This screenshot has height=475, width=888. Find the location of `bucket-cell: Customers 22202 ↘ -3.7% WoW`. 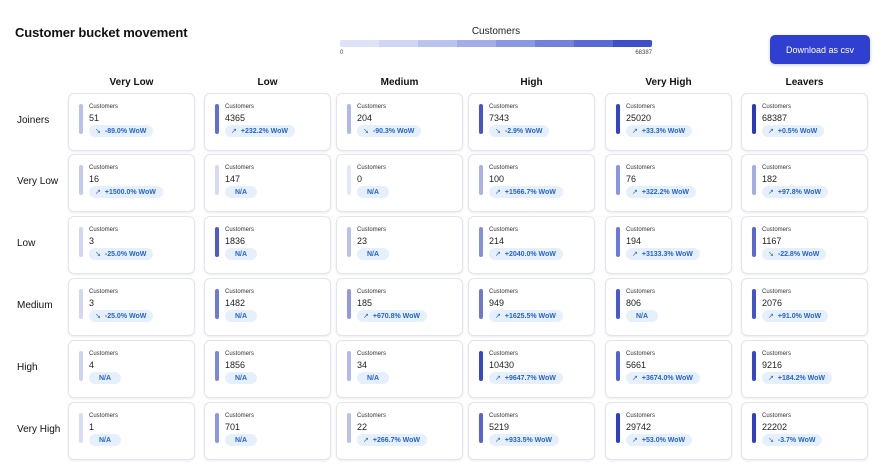

bucket-cell: Customers 22202 ↘ -3.7% WoW is located at coordinates (804, 431).